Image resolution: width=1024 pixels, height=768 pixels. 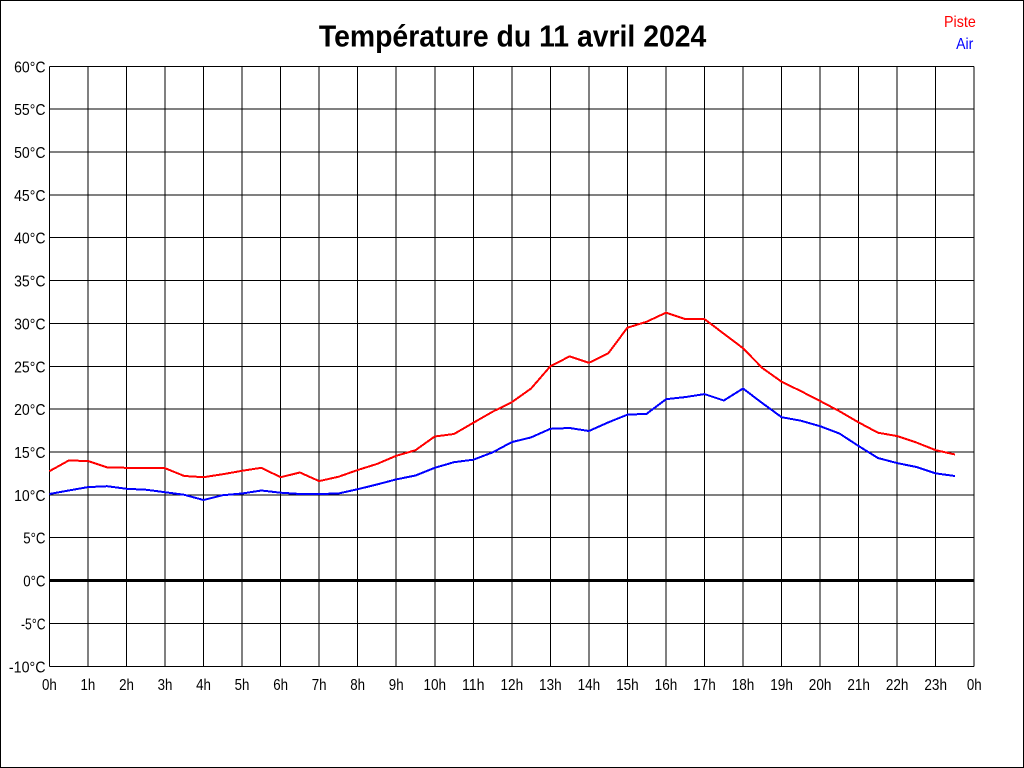 I want to click on svg-text: 14h, so click(x=589, y=685).